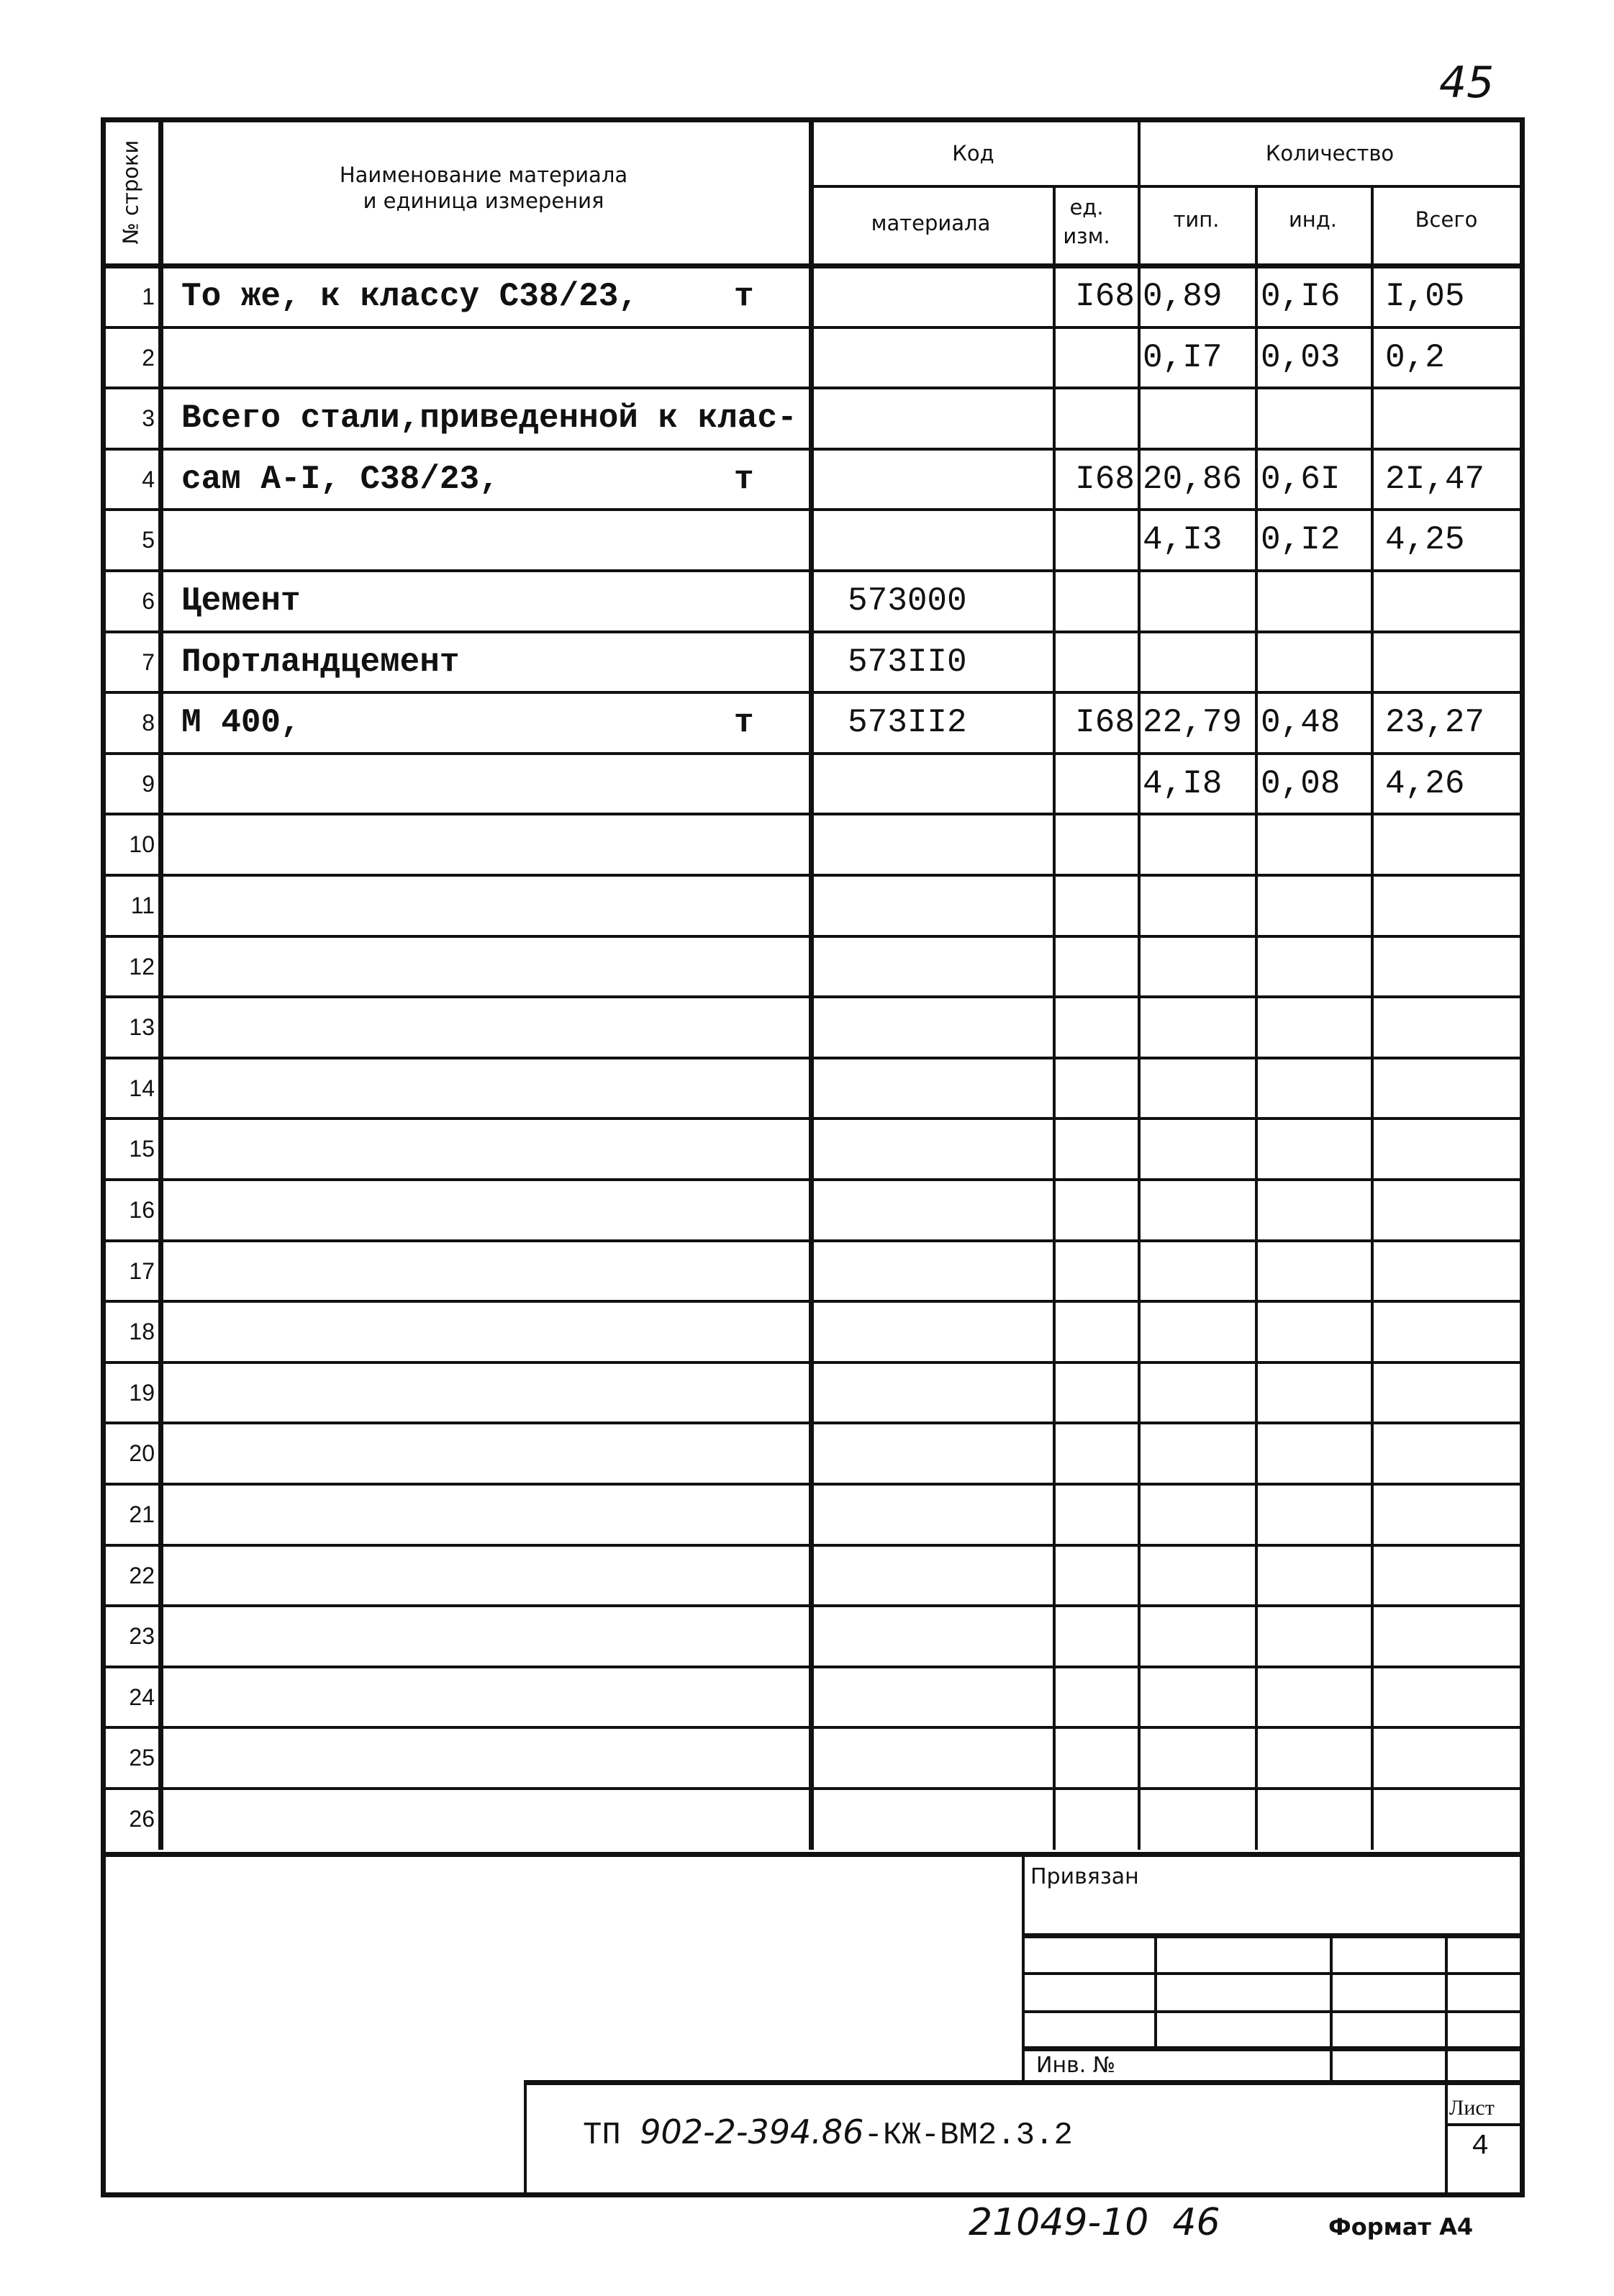  What do you see at coordinates (130, 192) in the screenshot?
I see `header-row-number: № строки` at bounding box center [130, 192].